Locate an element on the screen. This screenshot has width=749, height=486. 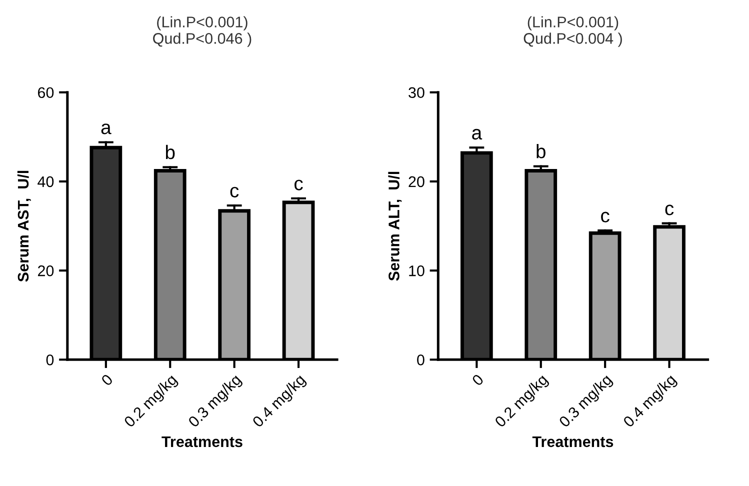
y-tick-label: 60 is located at coordinates (46, 92).